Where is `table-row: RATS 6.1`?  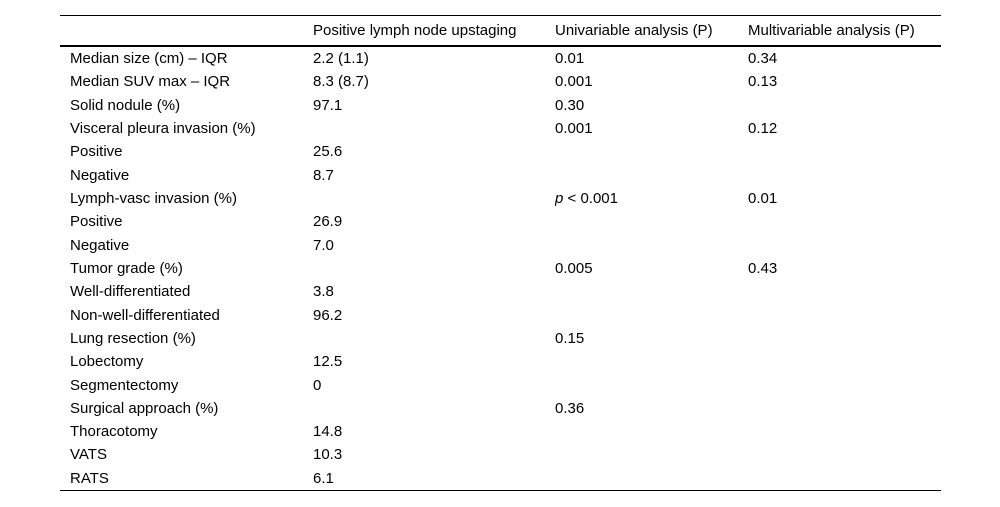 table-row: RATS 6.1 is located at coordinates (500, 478).